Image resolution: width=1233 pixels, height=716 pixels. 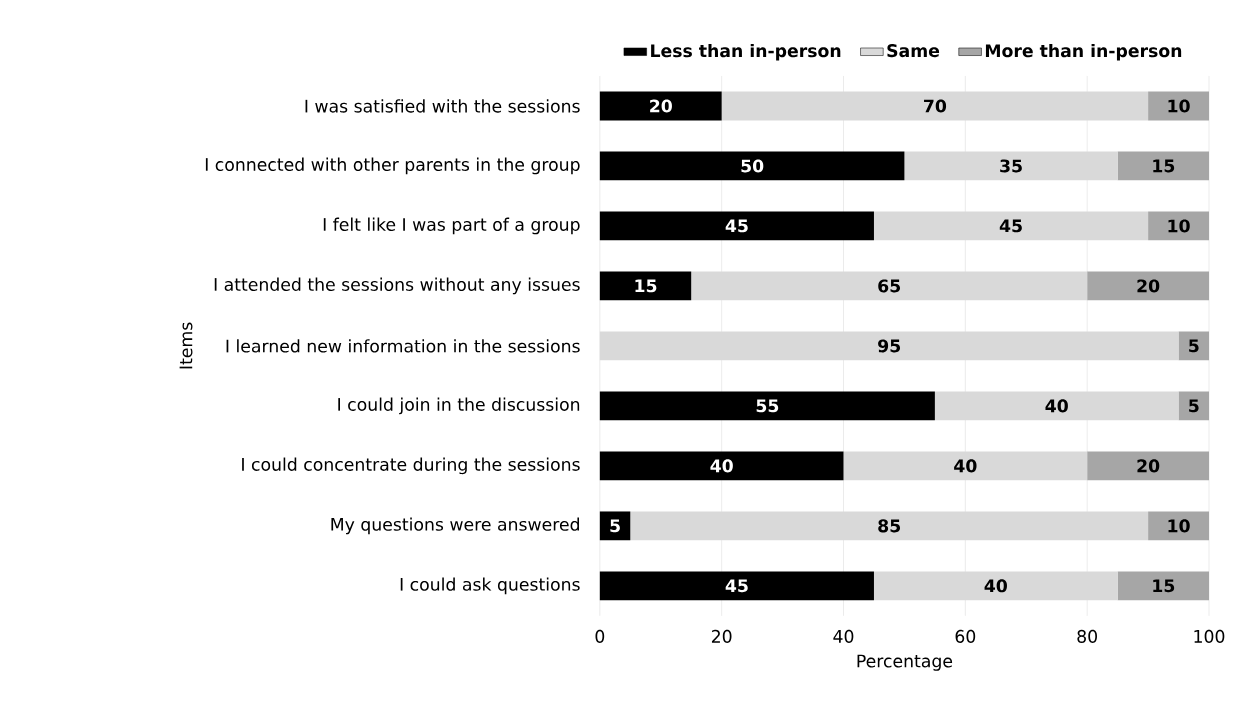 I want to click on y-tick-label: My questions were answered, so click(x=455, y=526).